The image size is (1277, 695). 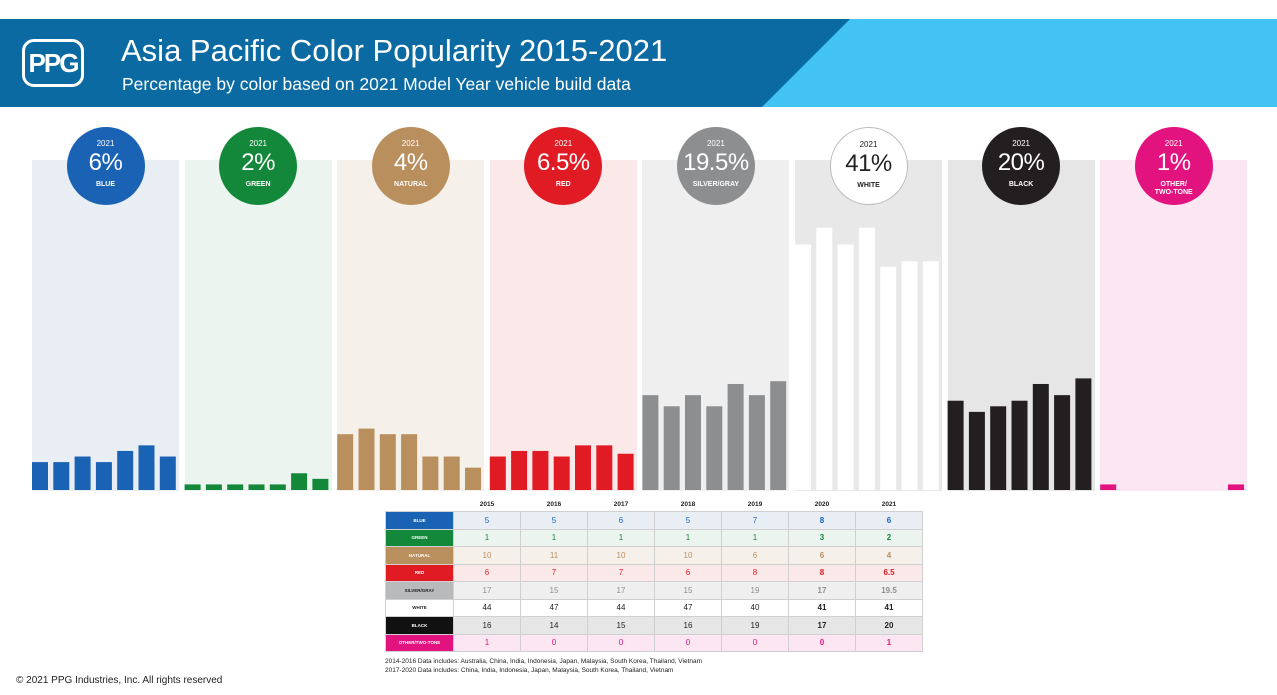 What do you see at coordinates (192, 487) in the screenshot?
I see `bar-green-2015` at bounding box center [192, 487].